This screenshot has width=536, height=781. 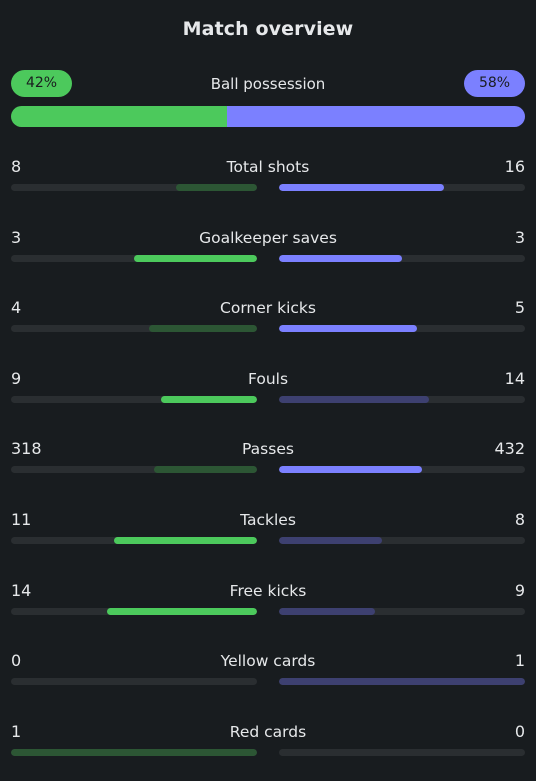 I want to click on stat-row: 9 Fouls 14, so click(x=268, y=389).